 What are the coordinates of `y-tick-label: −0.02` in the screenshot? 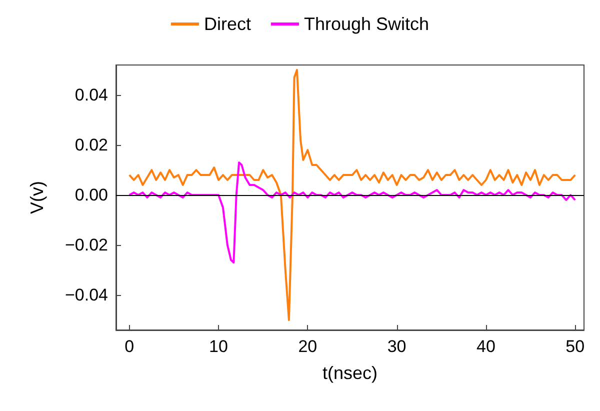 It's located at (86, 245).